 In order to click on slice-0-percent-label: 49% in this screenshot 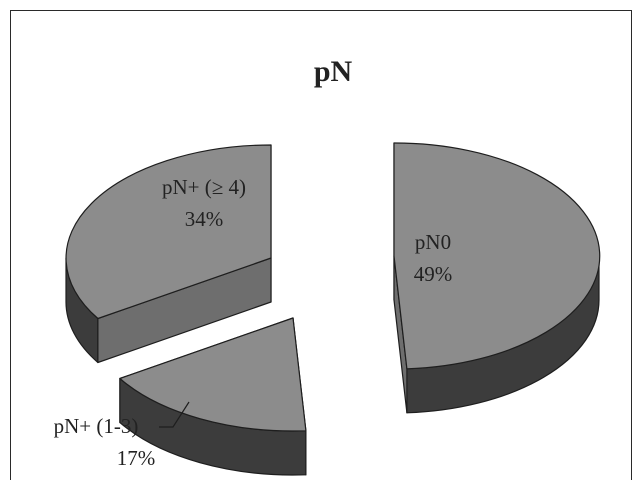, I will do `click(433, 274)`.